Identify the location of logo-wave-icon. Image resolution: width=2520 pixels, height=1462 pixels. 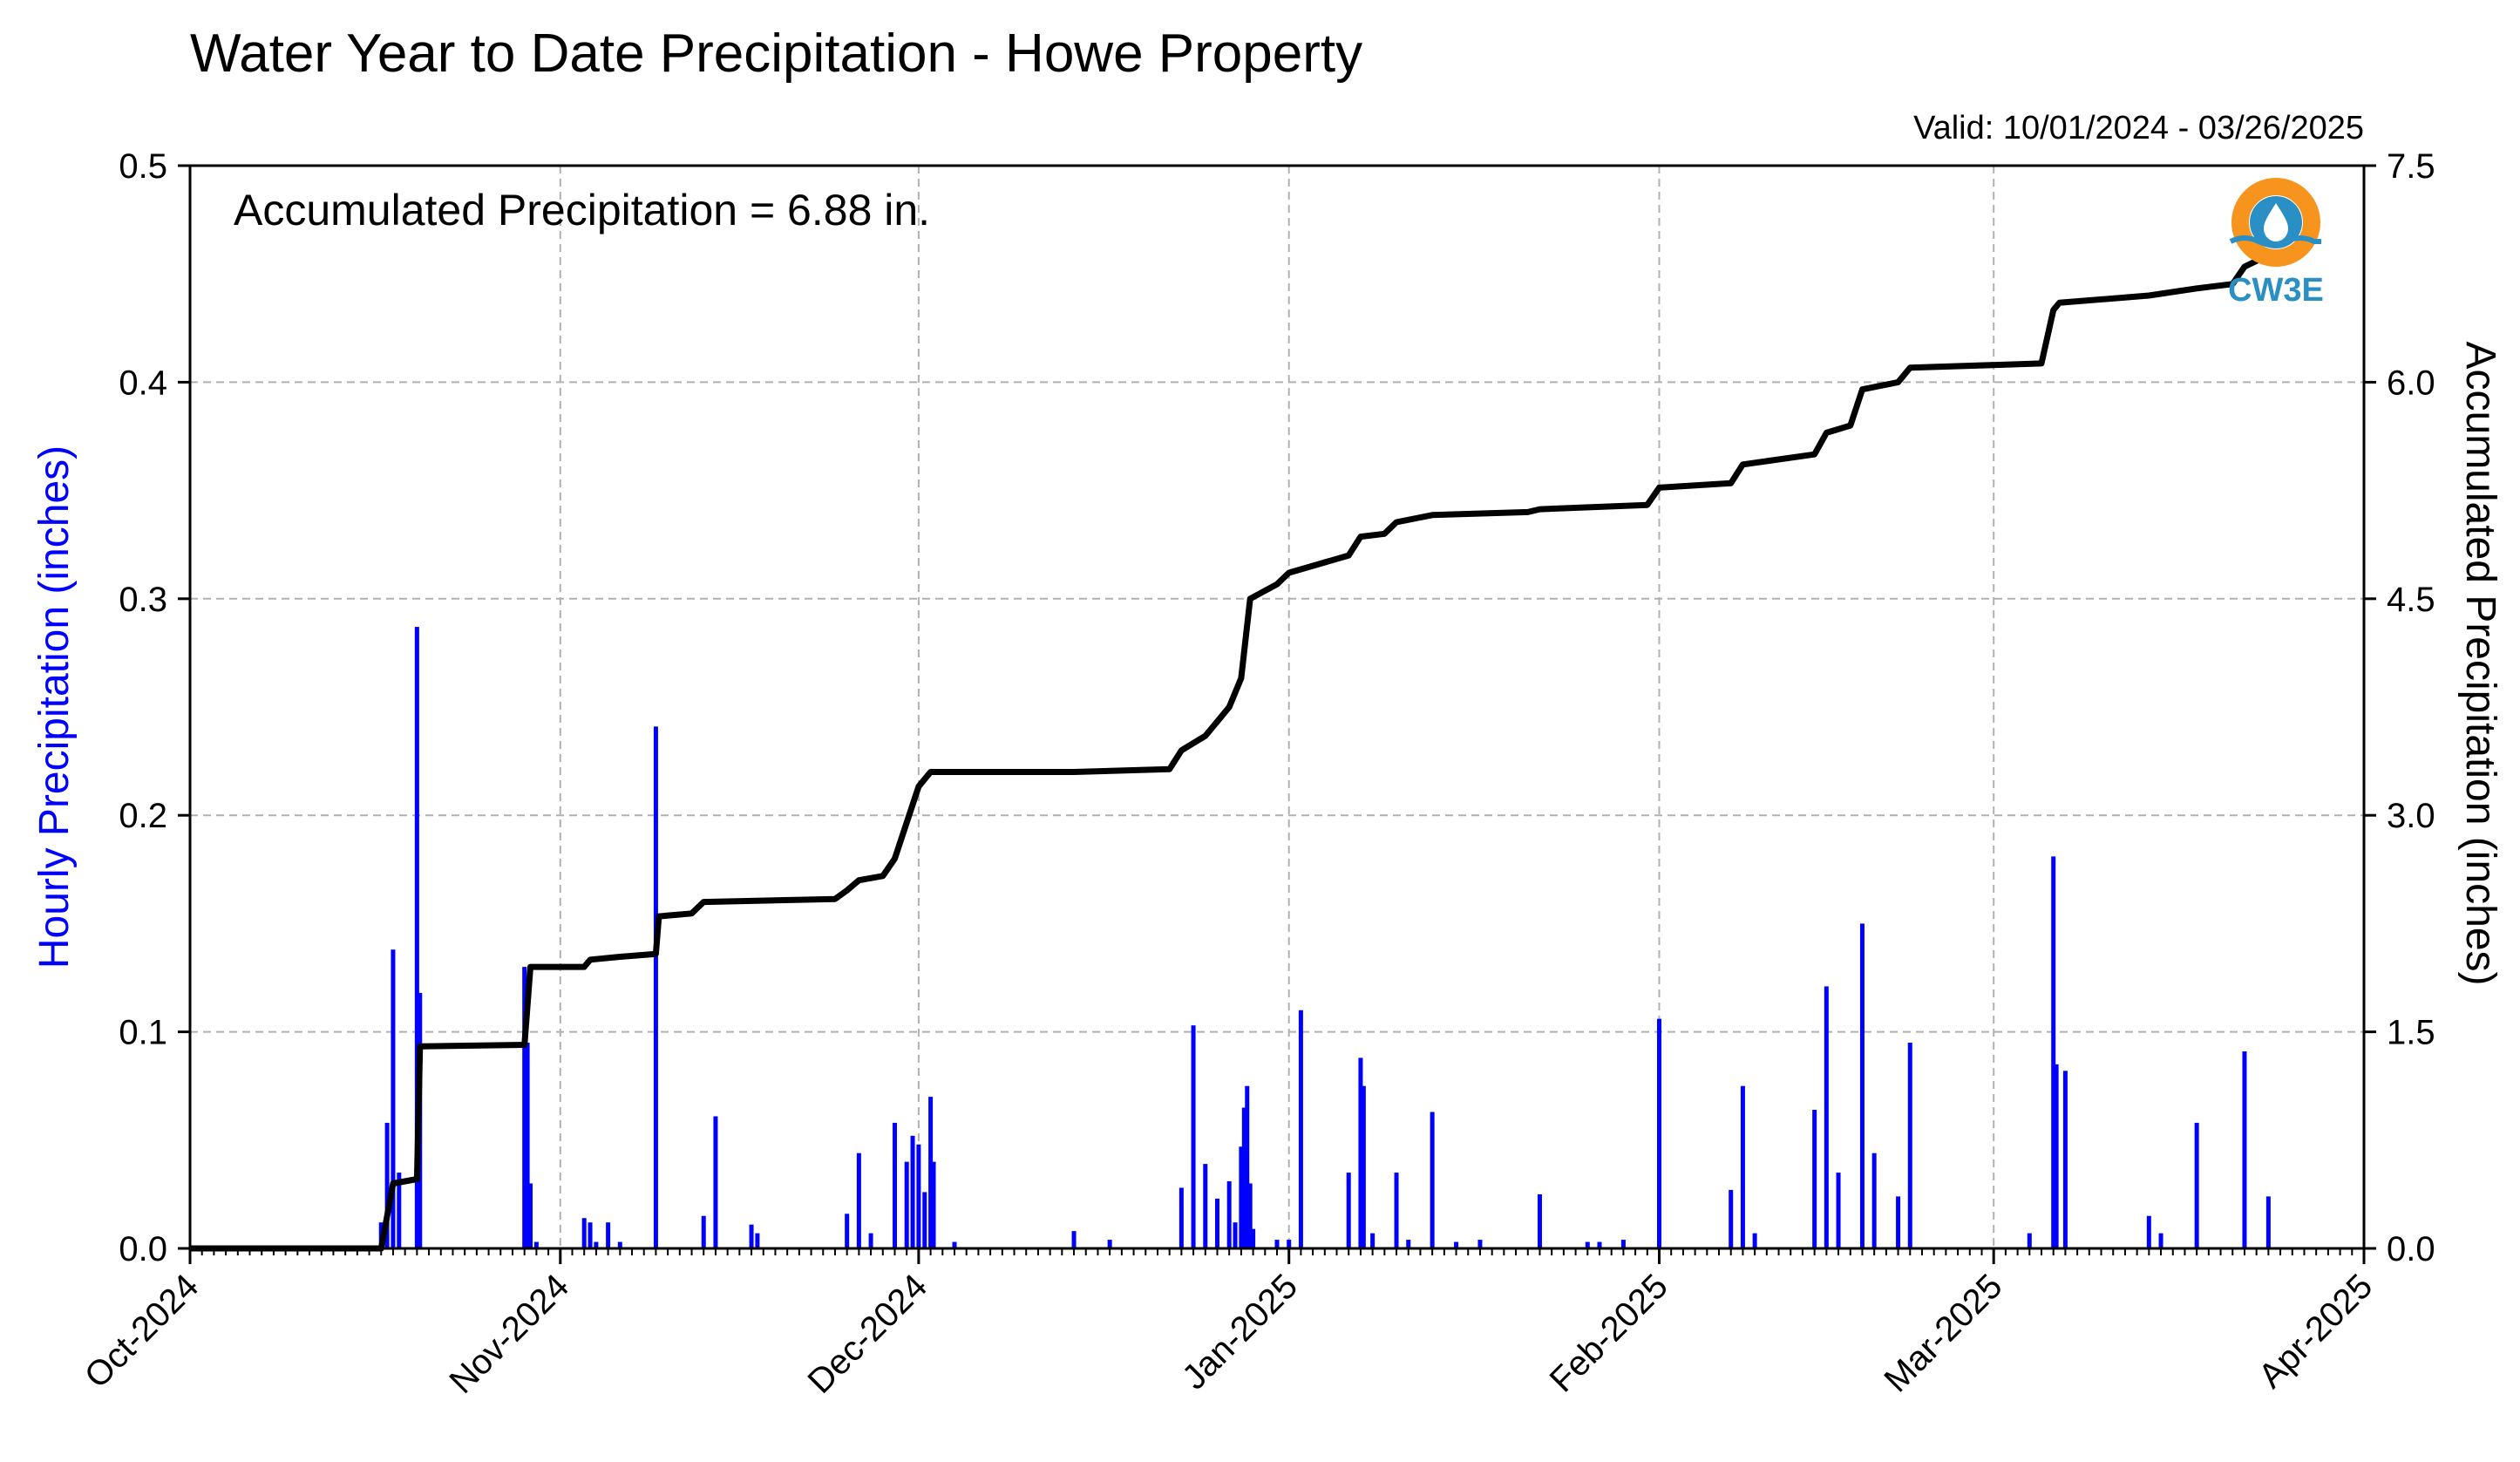
(2275, 241).